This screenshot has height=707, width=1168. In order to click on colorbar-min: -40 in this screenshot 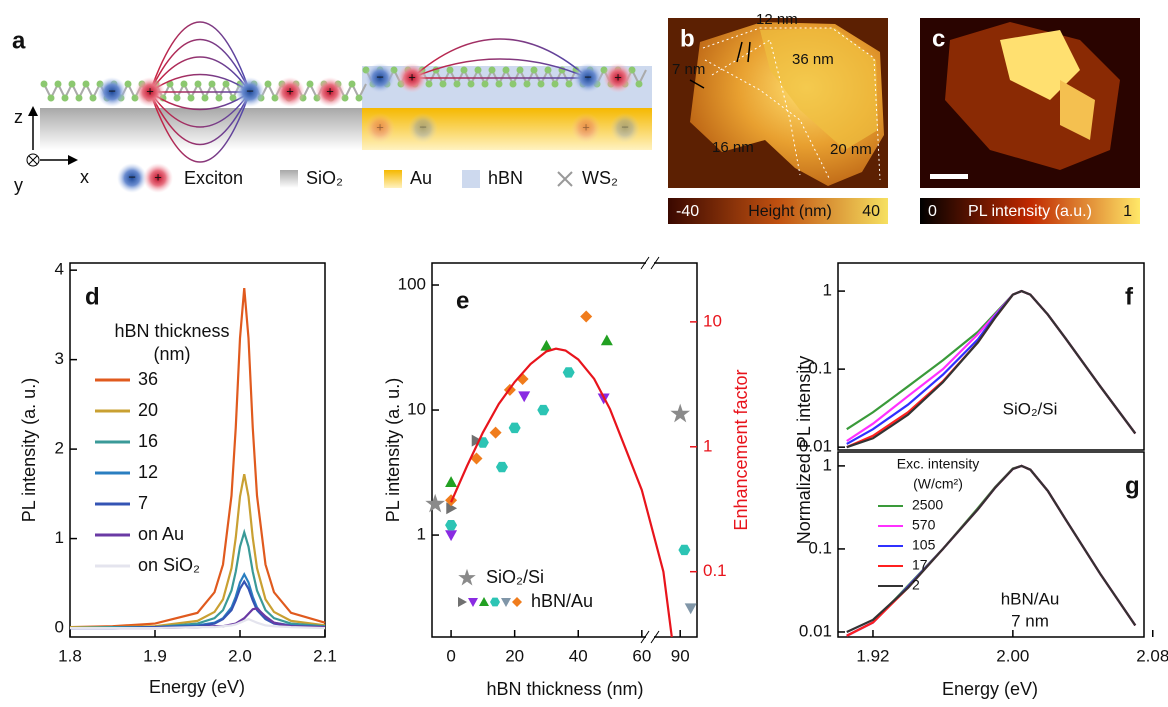, I will do `click(687, 211)`.